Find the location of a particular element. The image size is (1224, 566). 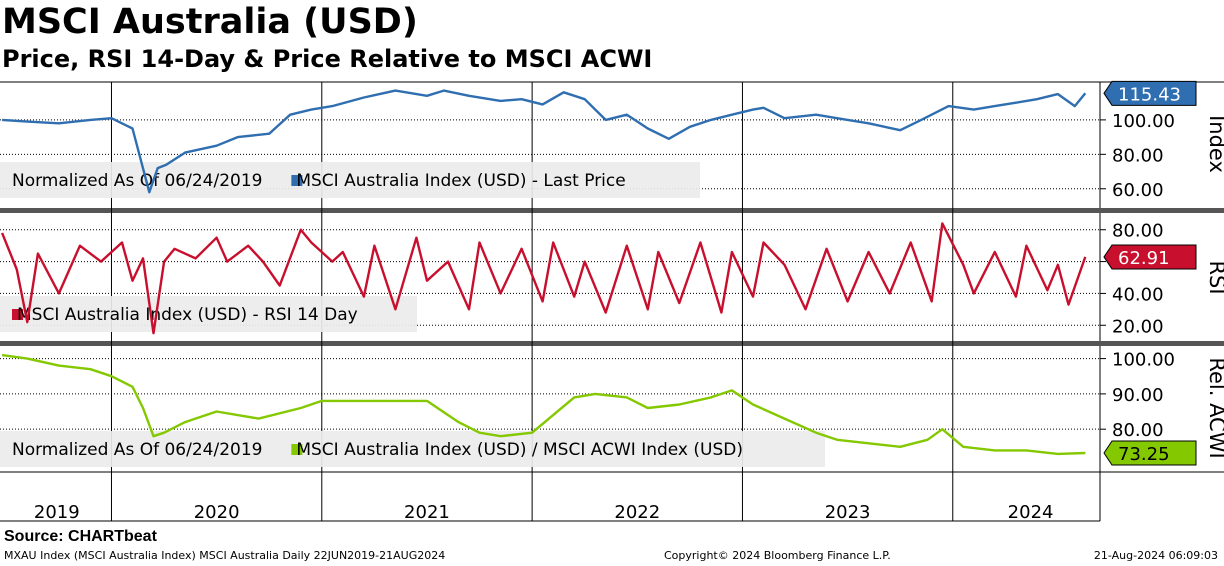

x-tick-label-year: 2019 is located at coordinates (57, 512).